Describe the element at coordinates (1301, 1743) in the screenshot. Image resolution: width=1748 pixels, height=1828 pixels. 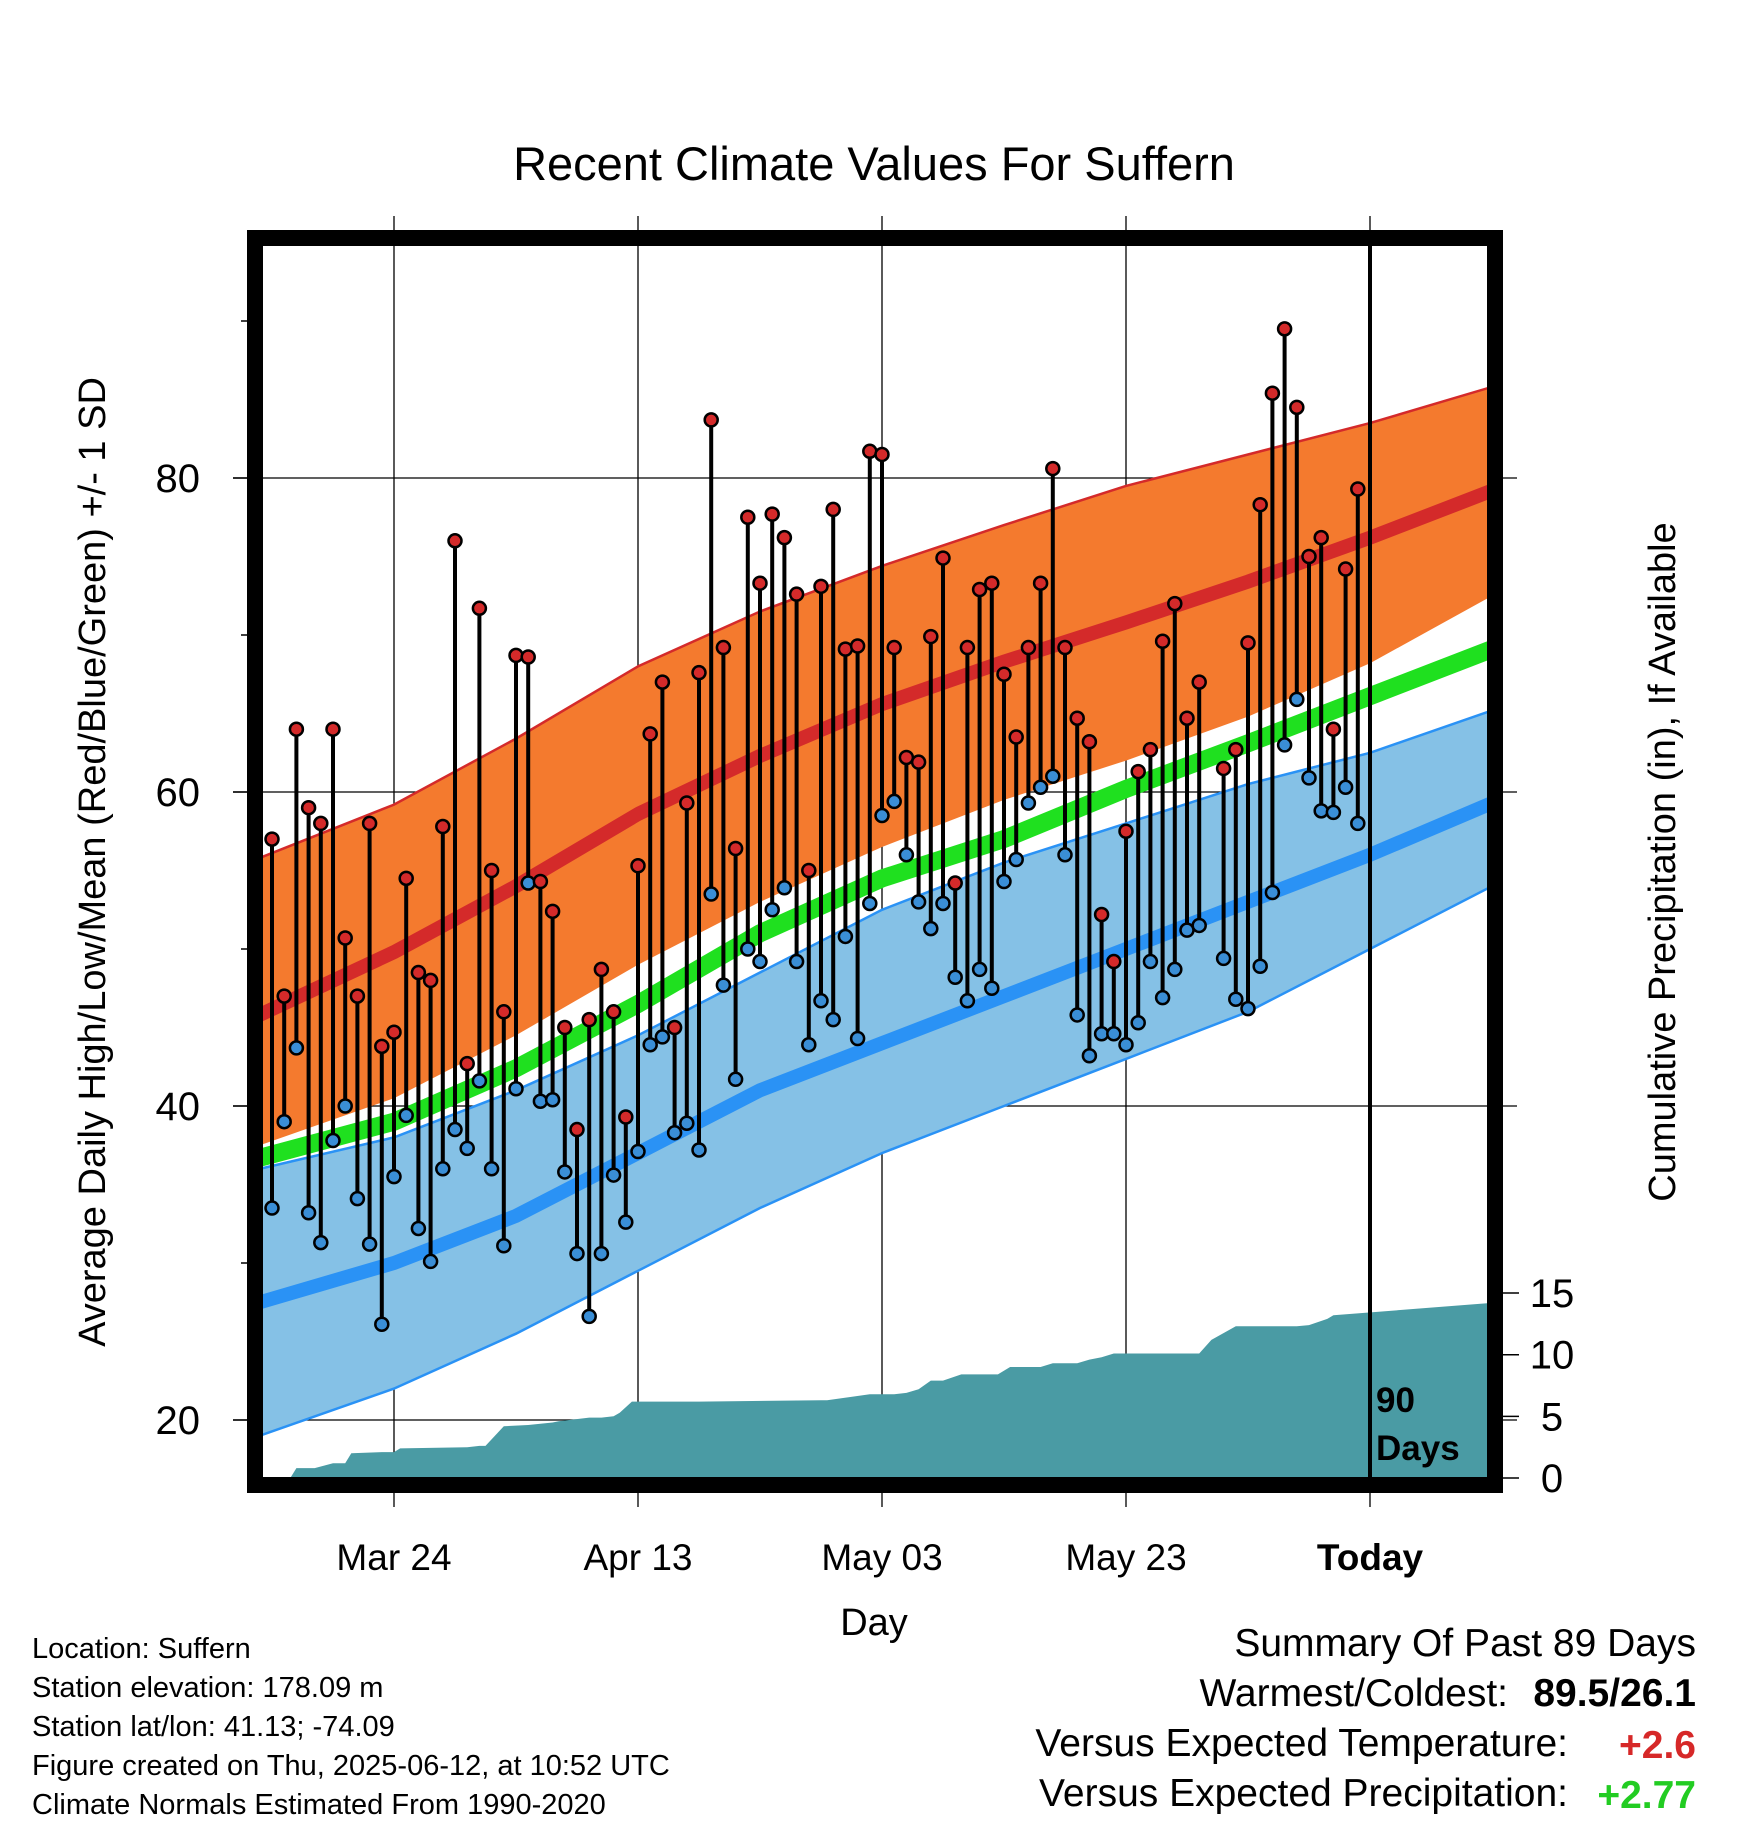
I see `temp-label: Versus Expected Temperature:` at that location.